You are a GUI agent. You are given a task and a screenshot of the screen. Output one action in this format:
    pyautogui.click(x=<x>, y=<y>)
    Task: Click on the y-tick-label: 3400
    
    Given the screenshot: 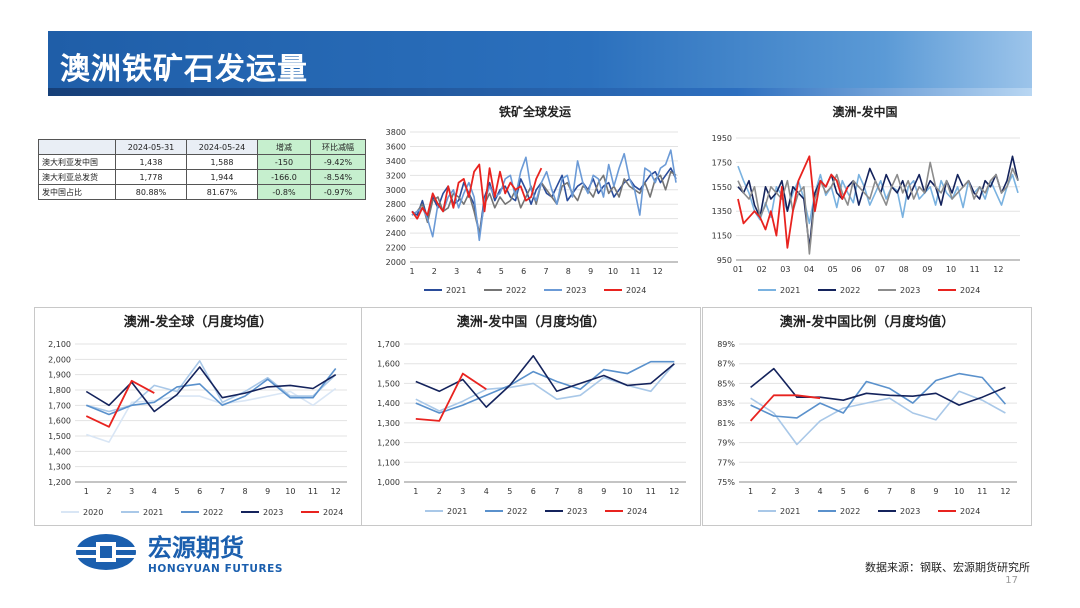 What is the action you would take?
    pyautogui.click(x=396, y=161)
    